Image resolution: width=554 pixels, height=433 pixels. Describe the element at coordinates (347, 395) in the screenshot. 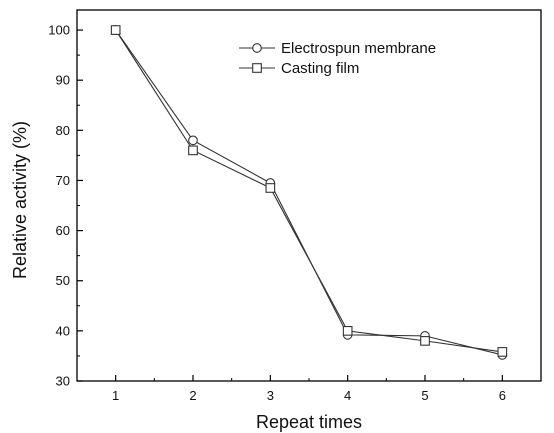

I see `x-tick-label-4: 4` at that location.